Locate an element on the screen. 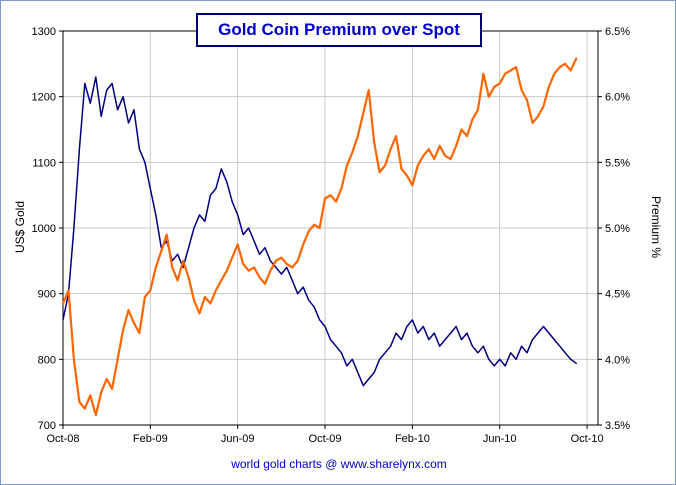  x-tick-label: Oct-09 is located at coordinates (325, 439).